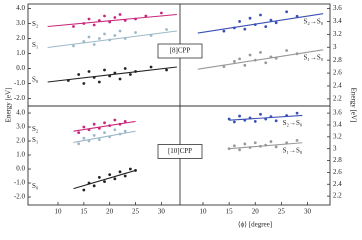  I want to click on x-tick-label: 25, so click(282, 212).